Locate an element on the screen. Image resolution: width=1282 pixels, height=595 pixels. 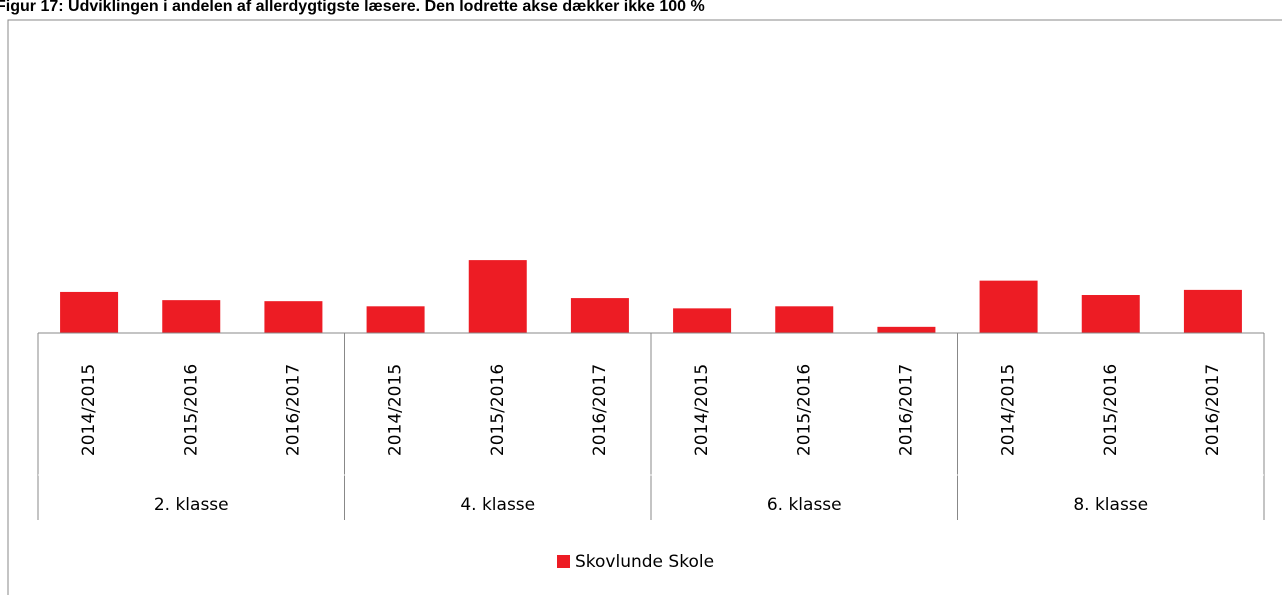
legend-label: Skovlunde Skole is located at coordinates (644, 562).